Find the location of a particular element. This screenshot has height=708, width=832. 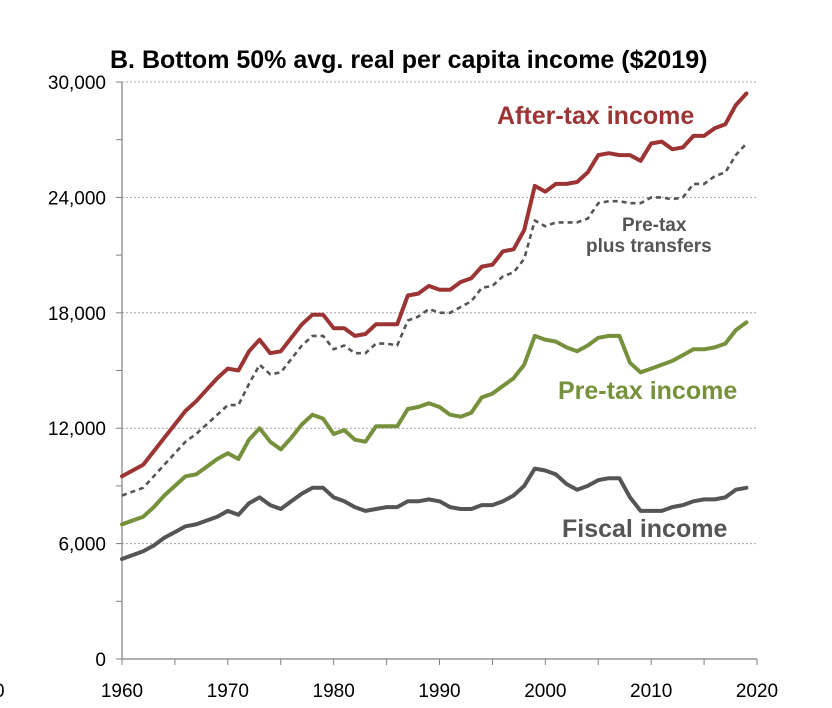

label-pre-tax-income: Pre-tax income is located at coordinates (647, 391).